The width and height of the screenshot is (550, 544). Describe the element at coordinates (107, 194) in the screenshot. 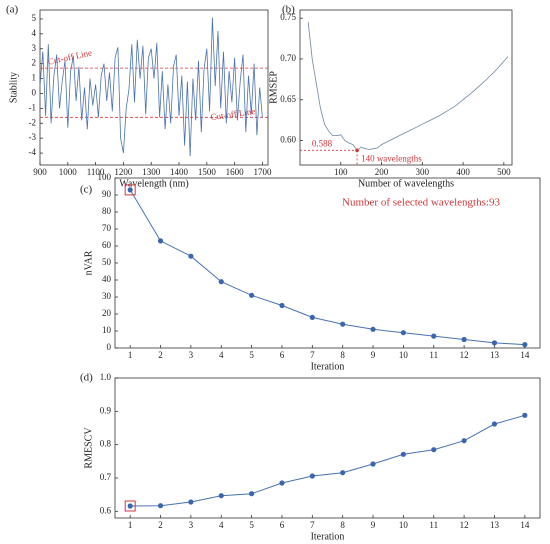

I see `y-tick-label: 90` at that location.